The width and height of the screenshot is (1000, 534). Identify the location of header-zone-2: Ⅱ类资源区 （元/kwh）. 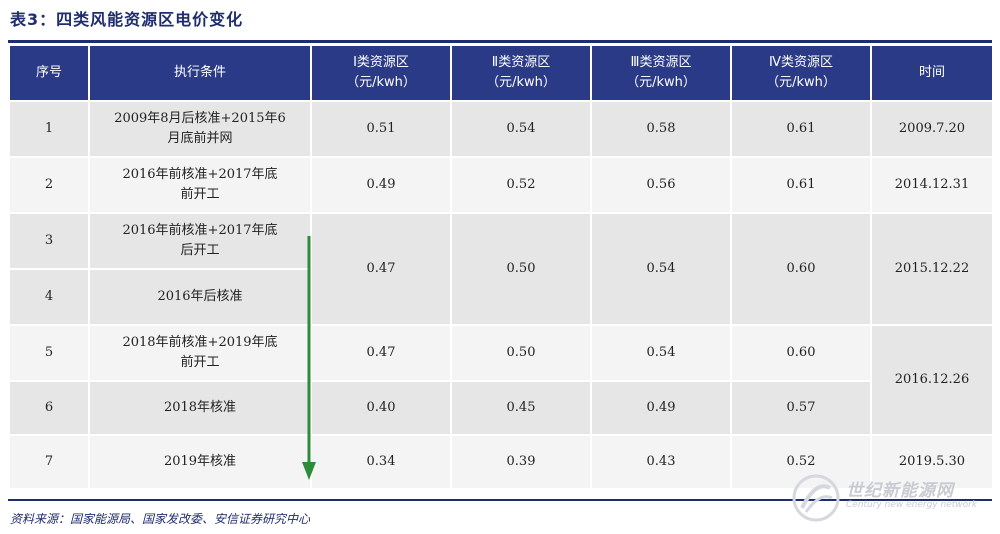
(521, 73).